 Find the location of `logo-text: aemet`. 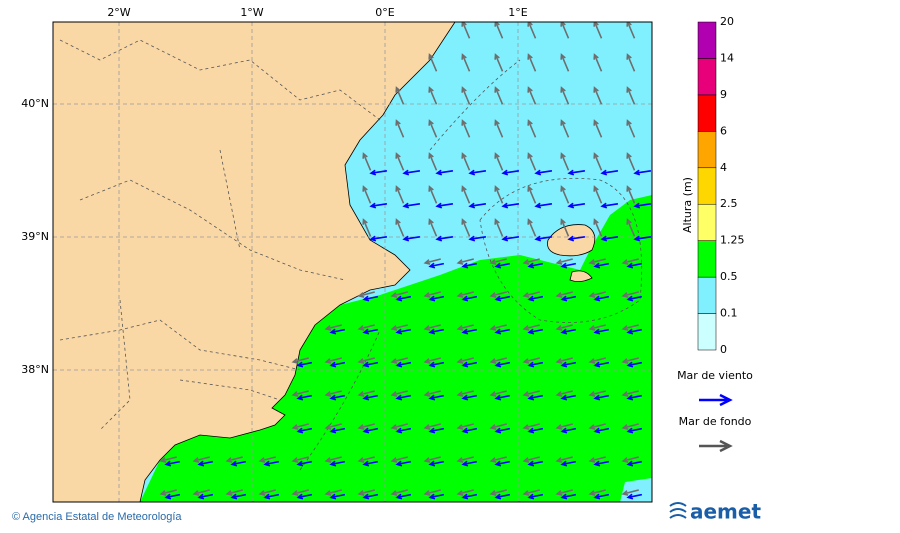

logo-text: aemet is located at coordinates (725, 512).